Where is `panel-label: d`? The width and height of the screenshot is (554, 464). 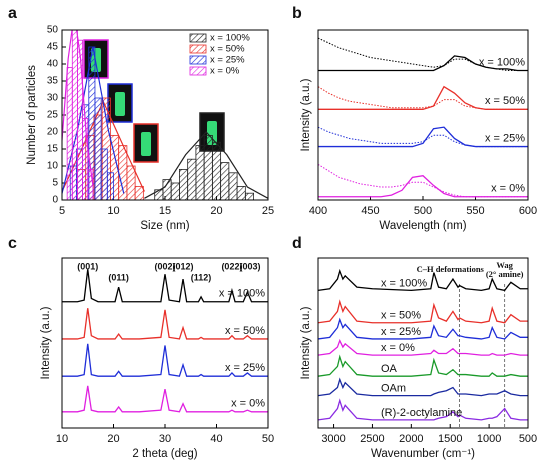
panel-label: d is located at coordinates (297, 243).